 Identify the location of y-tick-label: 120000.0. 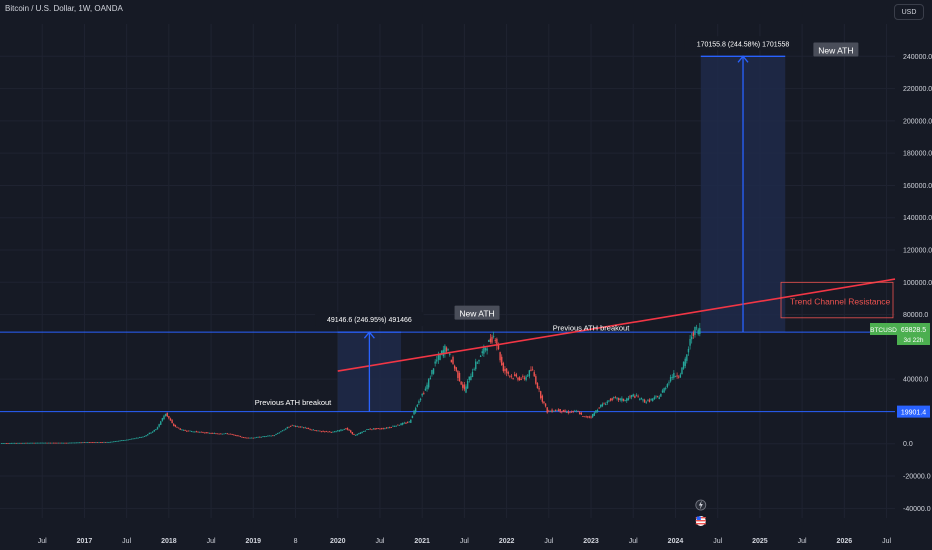
(917, 251).